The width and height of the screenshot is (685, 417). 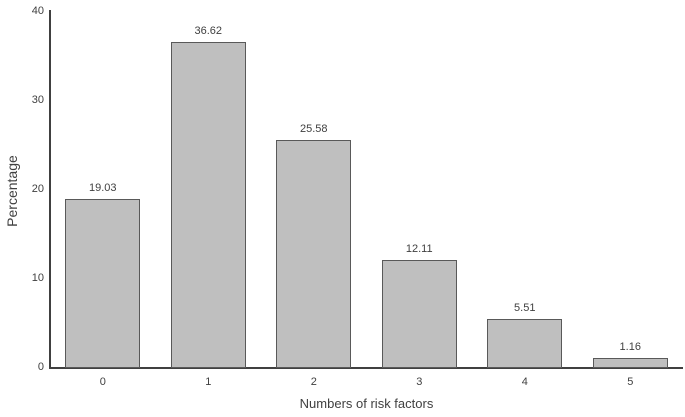 What do you see at coordinates (630, 382) in the screenshot?
I see `x-tick-label: 5` at bounding box center [630, 382].